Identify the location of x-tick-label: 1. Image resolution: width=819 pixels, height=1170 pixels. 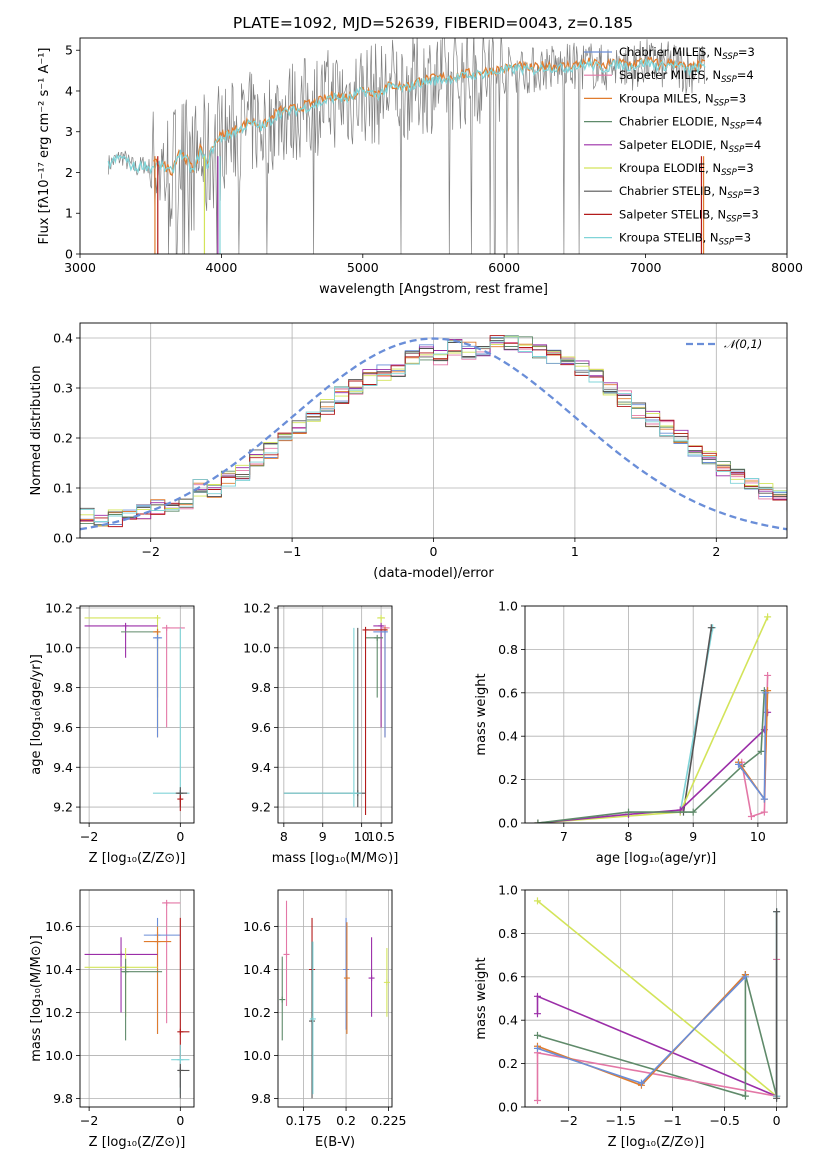
(575, 551).